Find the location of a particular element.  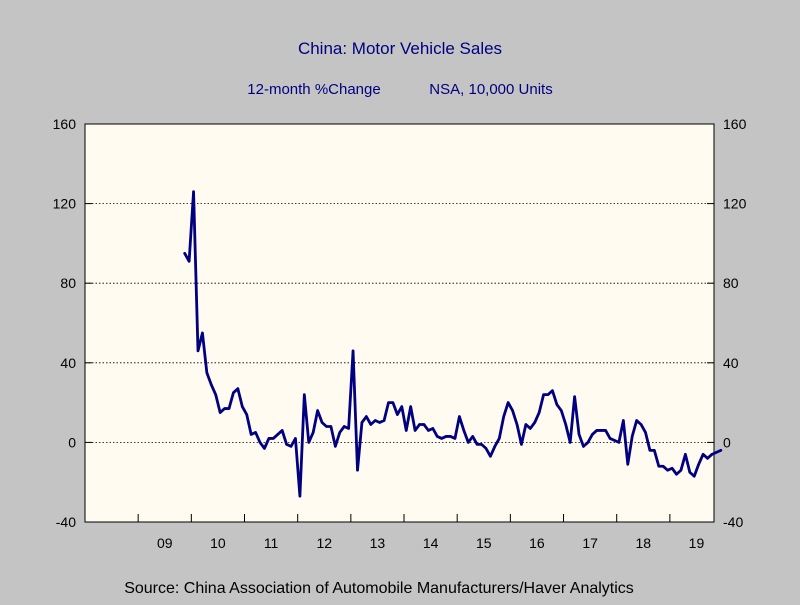

y-tick-label-left-4: 0 is located at coordinates (72, 442).